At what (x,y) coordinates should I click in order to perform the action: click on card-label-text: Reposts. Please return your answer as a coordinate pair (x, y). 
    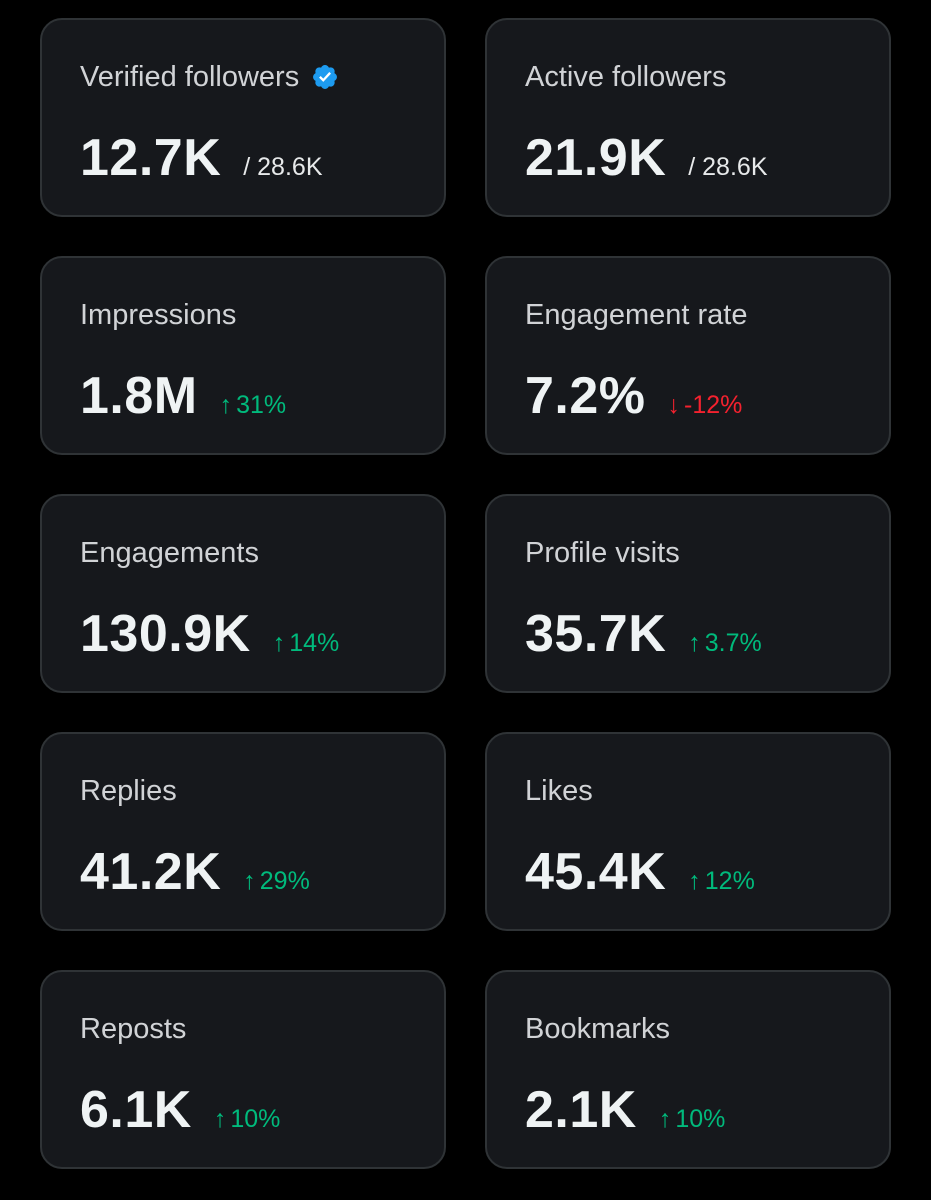
    Looking at the image, I should click on (133, 1029).